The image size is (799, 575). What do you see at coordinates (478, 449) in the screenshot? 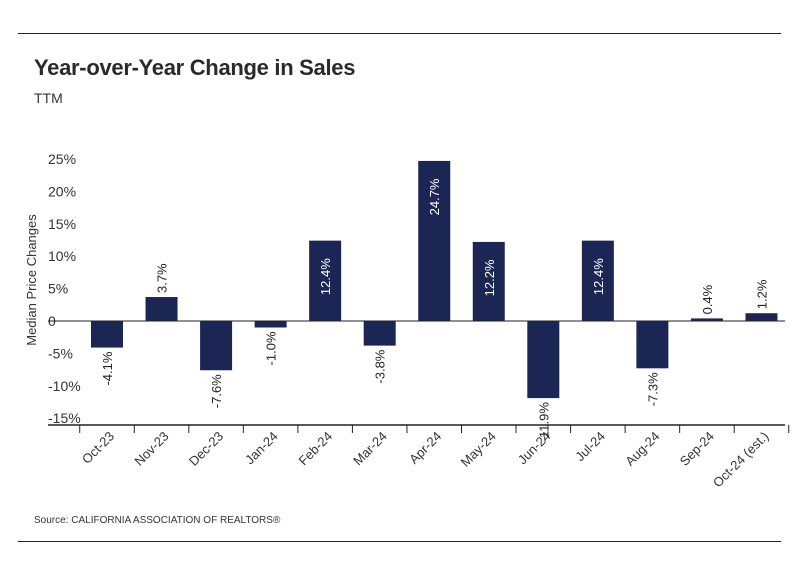
I see `x-tick-label: May-24` at bounding box center [478, 449].